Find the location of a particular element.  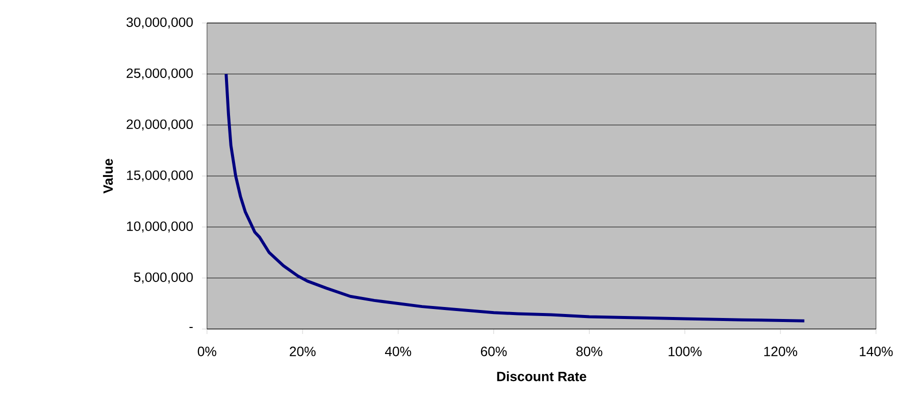

x-axis-title: Discount Rate is located at coordinates (541, 376).